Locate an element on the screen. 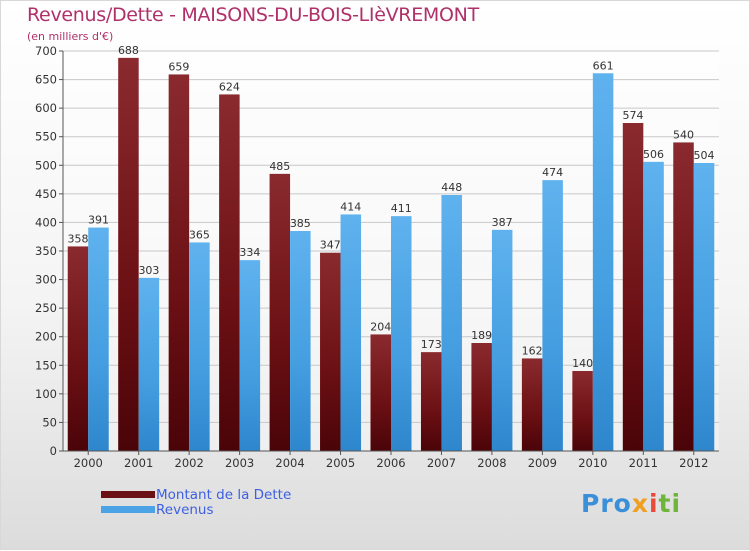  y-tick-label: 200 is located at coordinates (46, 337).